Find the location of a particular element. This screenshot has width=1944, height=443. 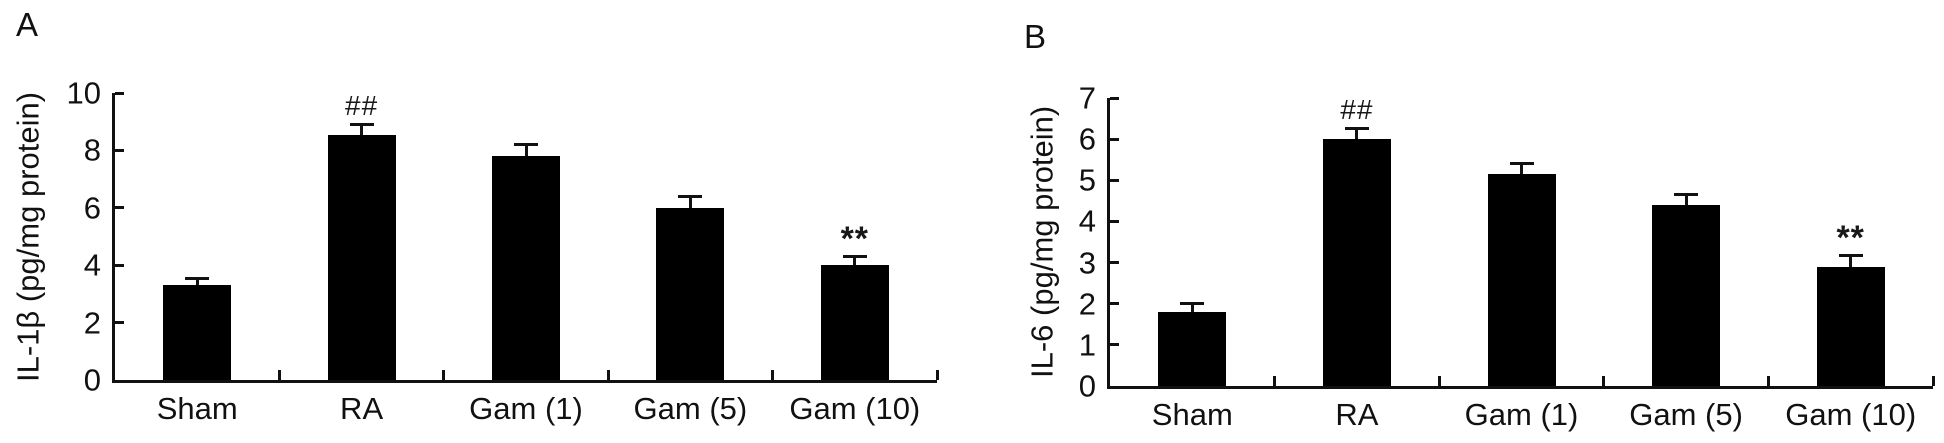

y-axis-tick-label: 5 is located at coordinates (1087, 180).